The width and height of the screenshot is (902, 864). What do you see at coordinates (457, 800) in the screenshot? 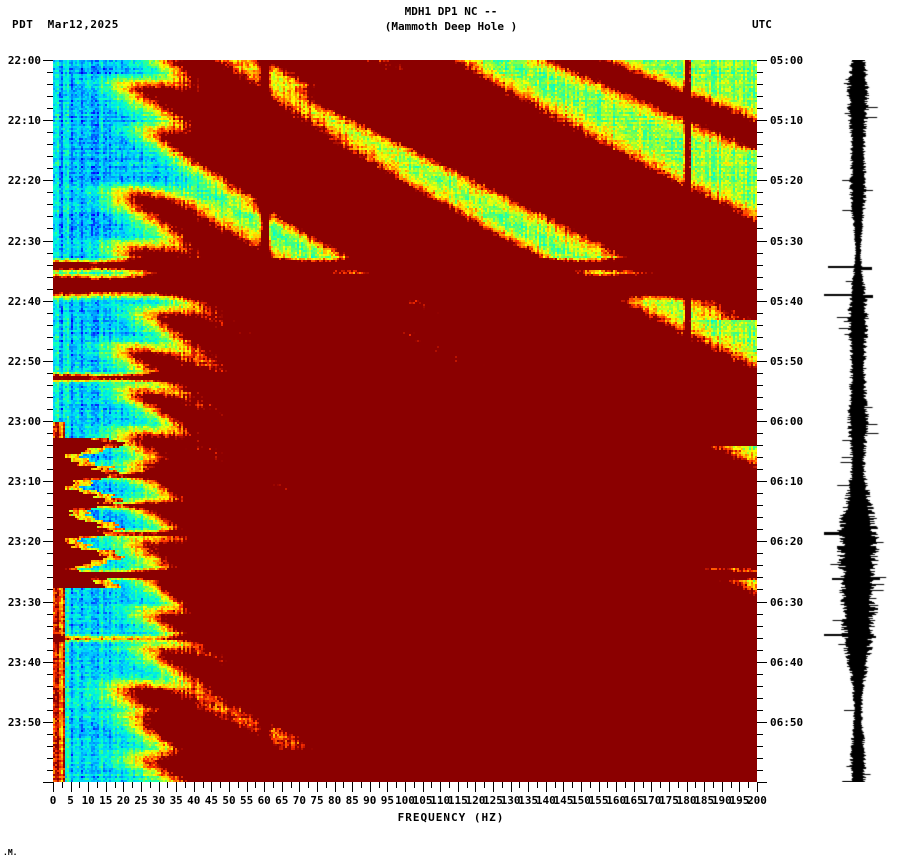
I see `frequency-label: 115` at bounding box center [457, 800].